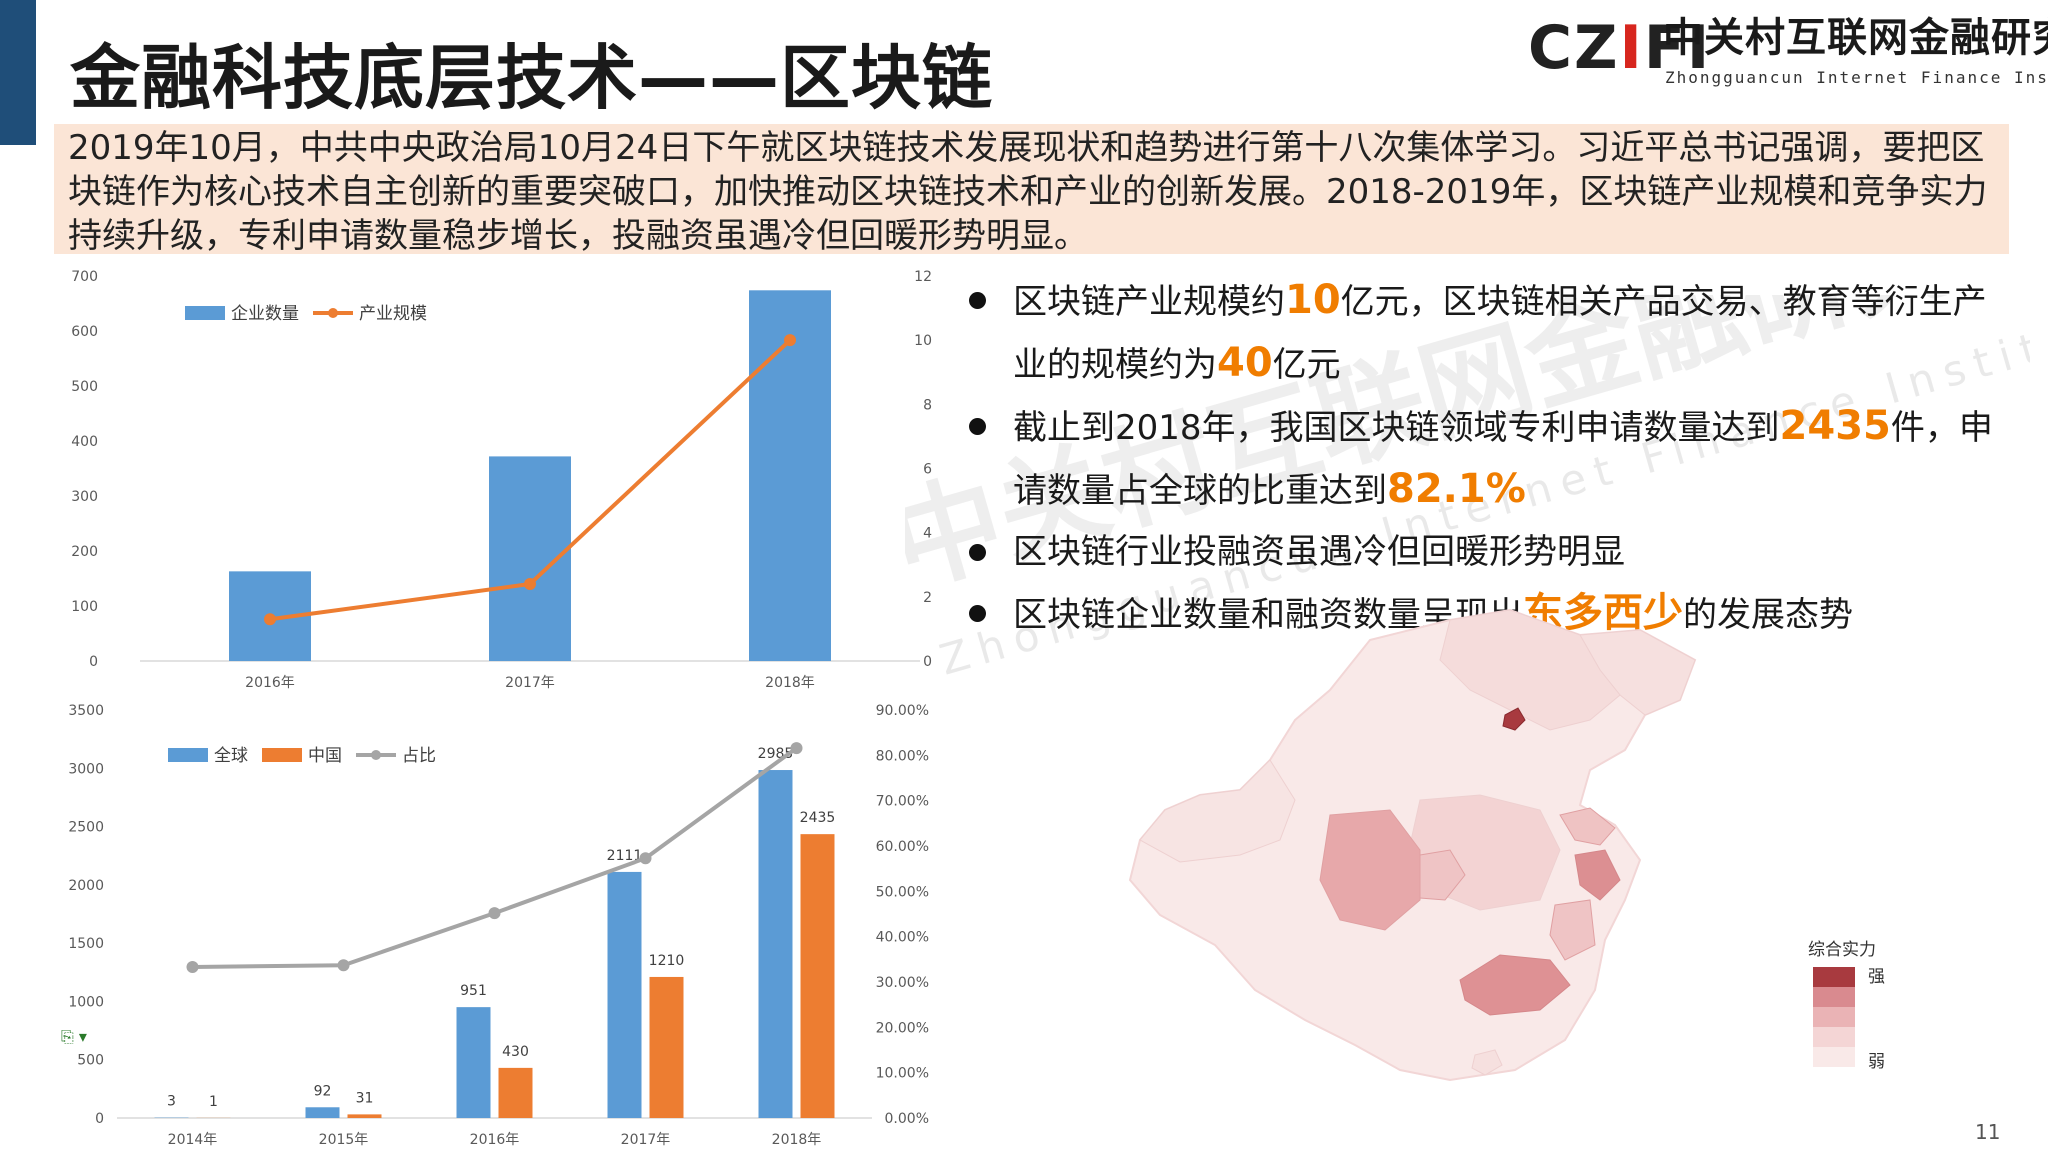 This screenshot has width=2048, height=1160. Describe the element at coordinates (1876, 1059) in the screenshot. I see `legend-weak-label: 弱` at that location.